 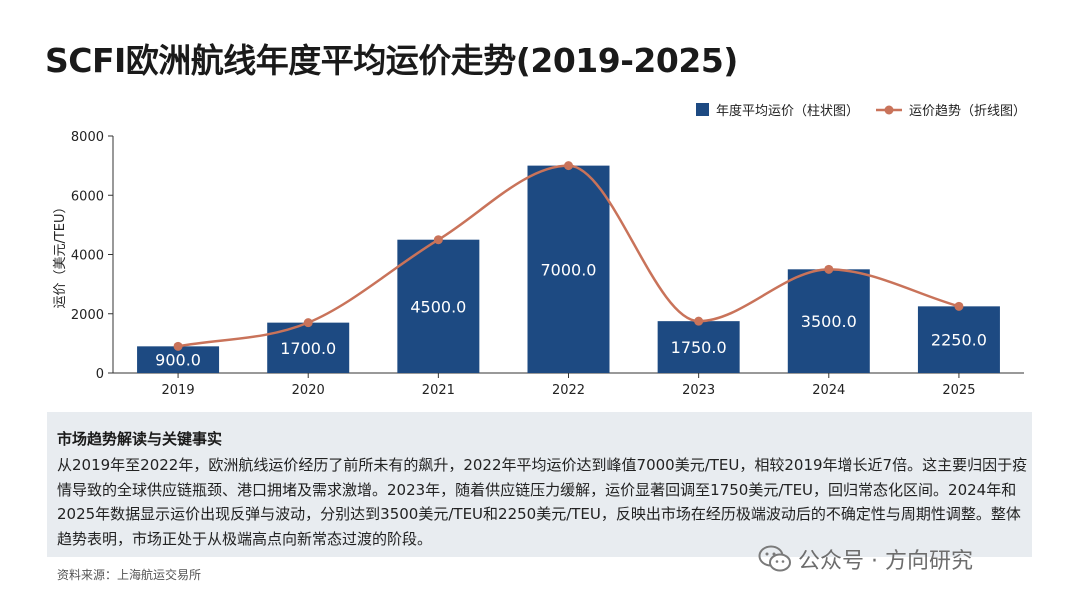 What do you see at coordinates (178, 346) in the screenshot?
I see `trend-point-2019` at bounding box center [178, 346].